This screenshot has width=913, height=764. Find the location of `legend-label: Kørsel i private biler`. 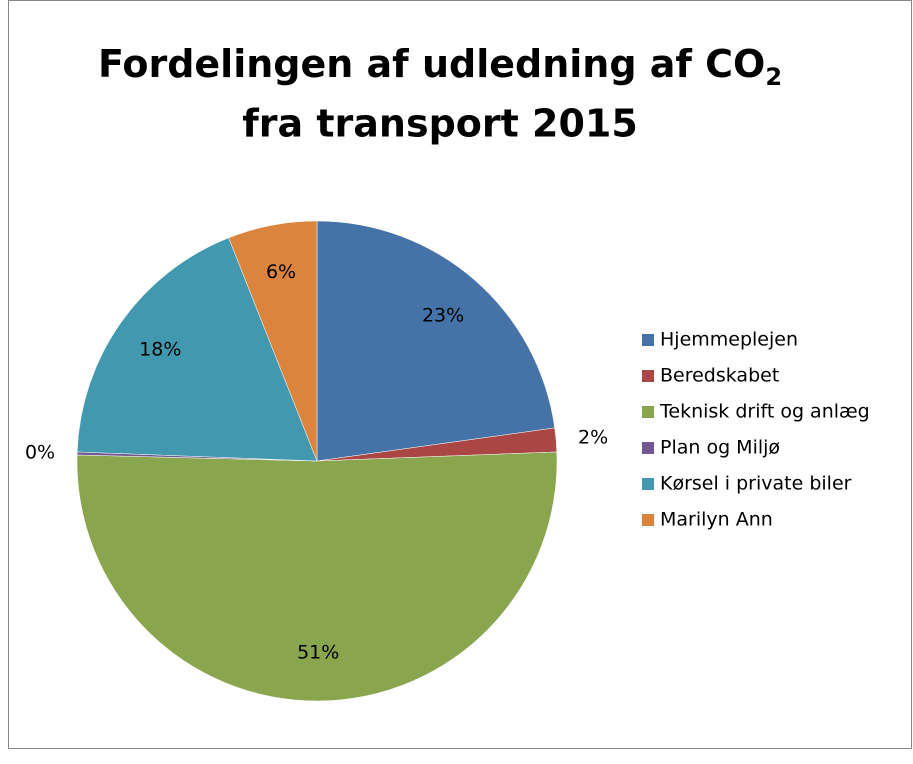

legend-label: Kørsel i private biler is located at coordinates (756, 484).